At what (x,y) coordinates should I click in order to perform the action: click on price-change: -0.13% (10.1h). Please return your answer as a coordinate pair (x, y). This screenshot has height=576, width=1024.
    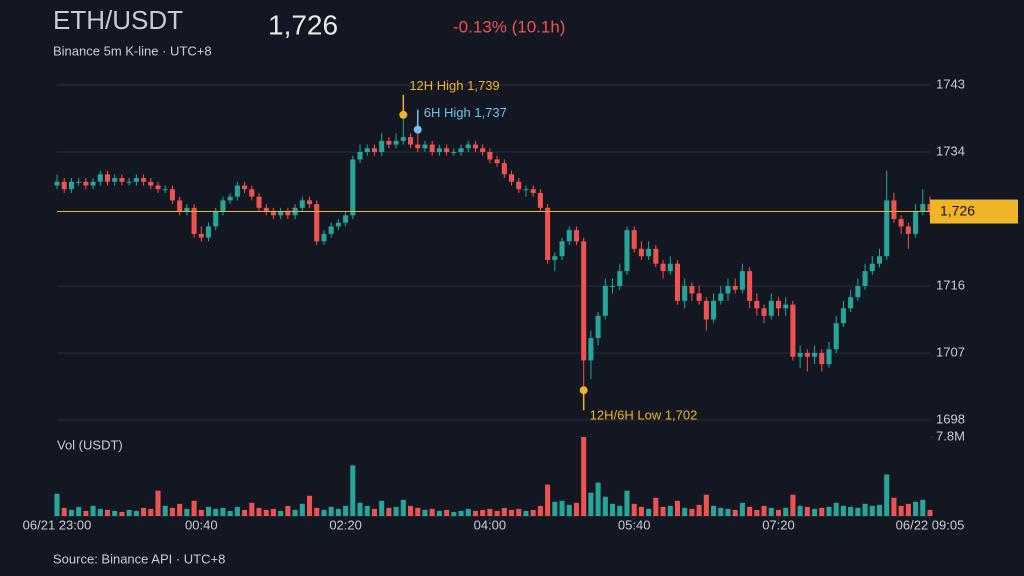
    Looking at the image, I should click on (509, 26).